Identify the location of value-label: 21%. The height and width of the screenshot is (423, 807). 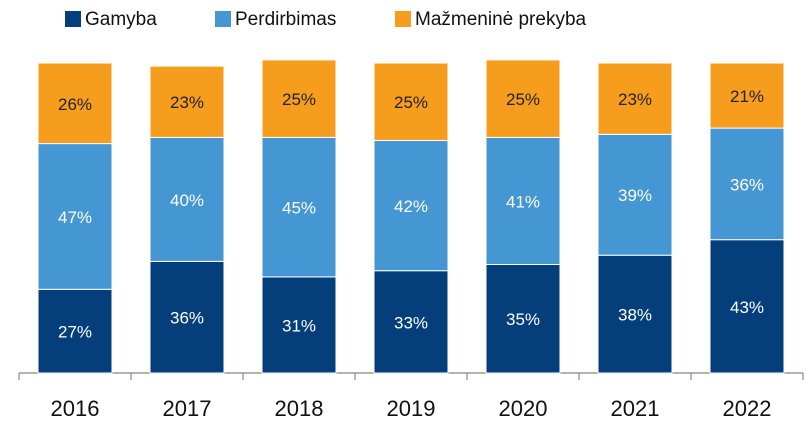
(747, 96).